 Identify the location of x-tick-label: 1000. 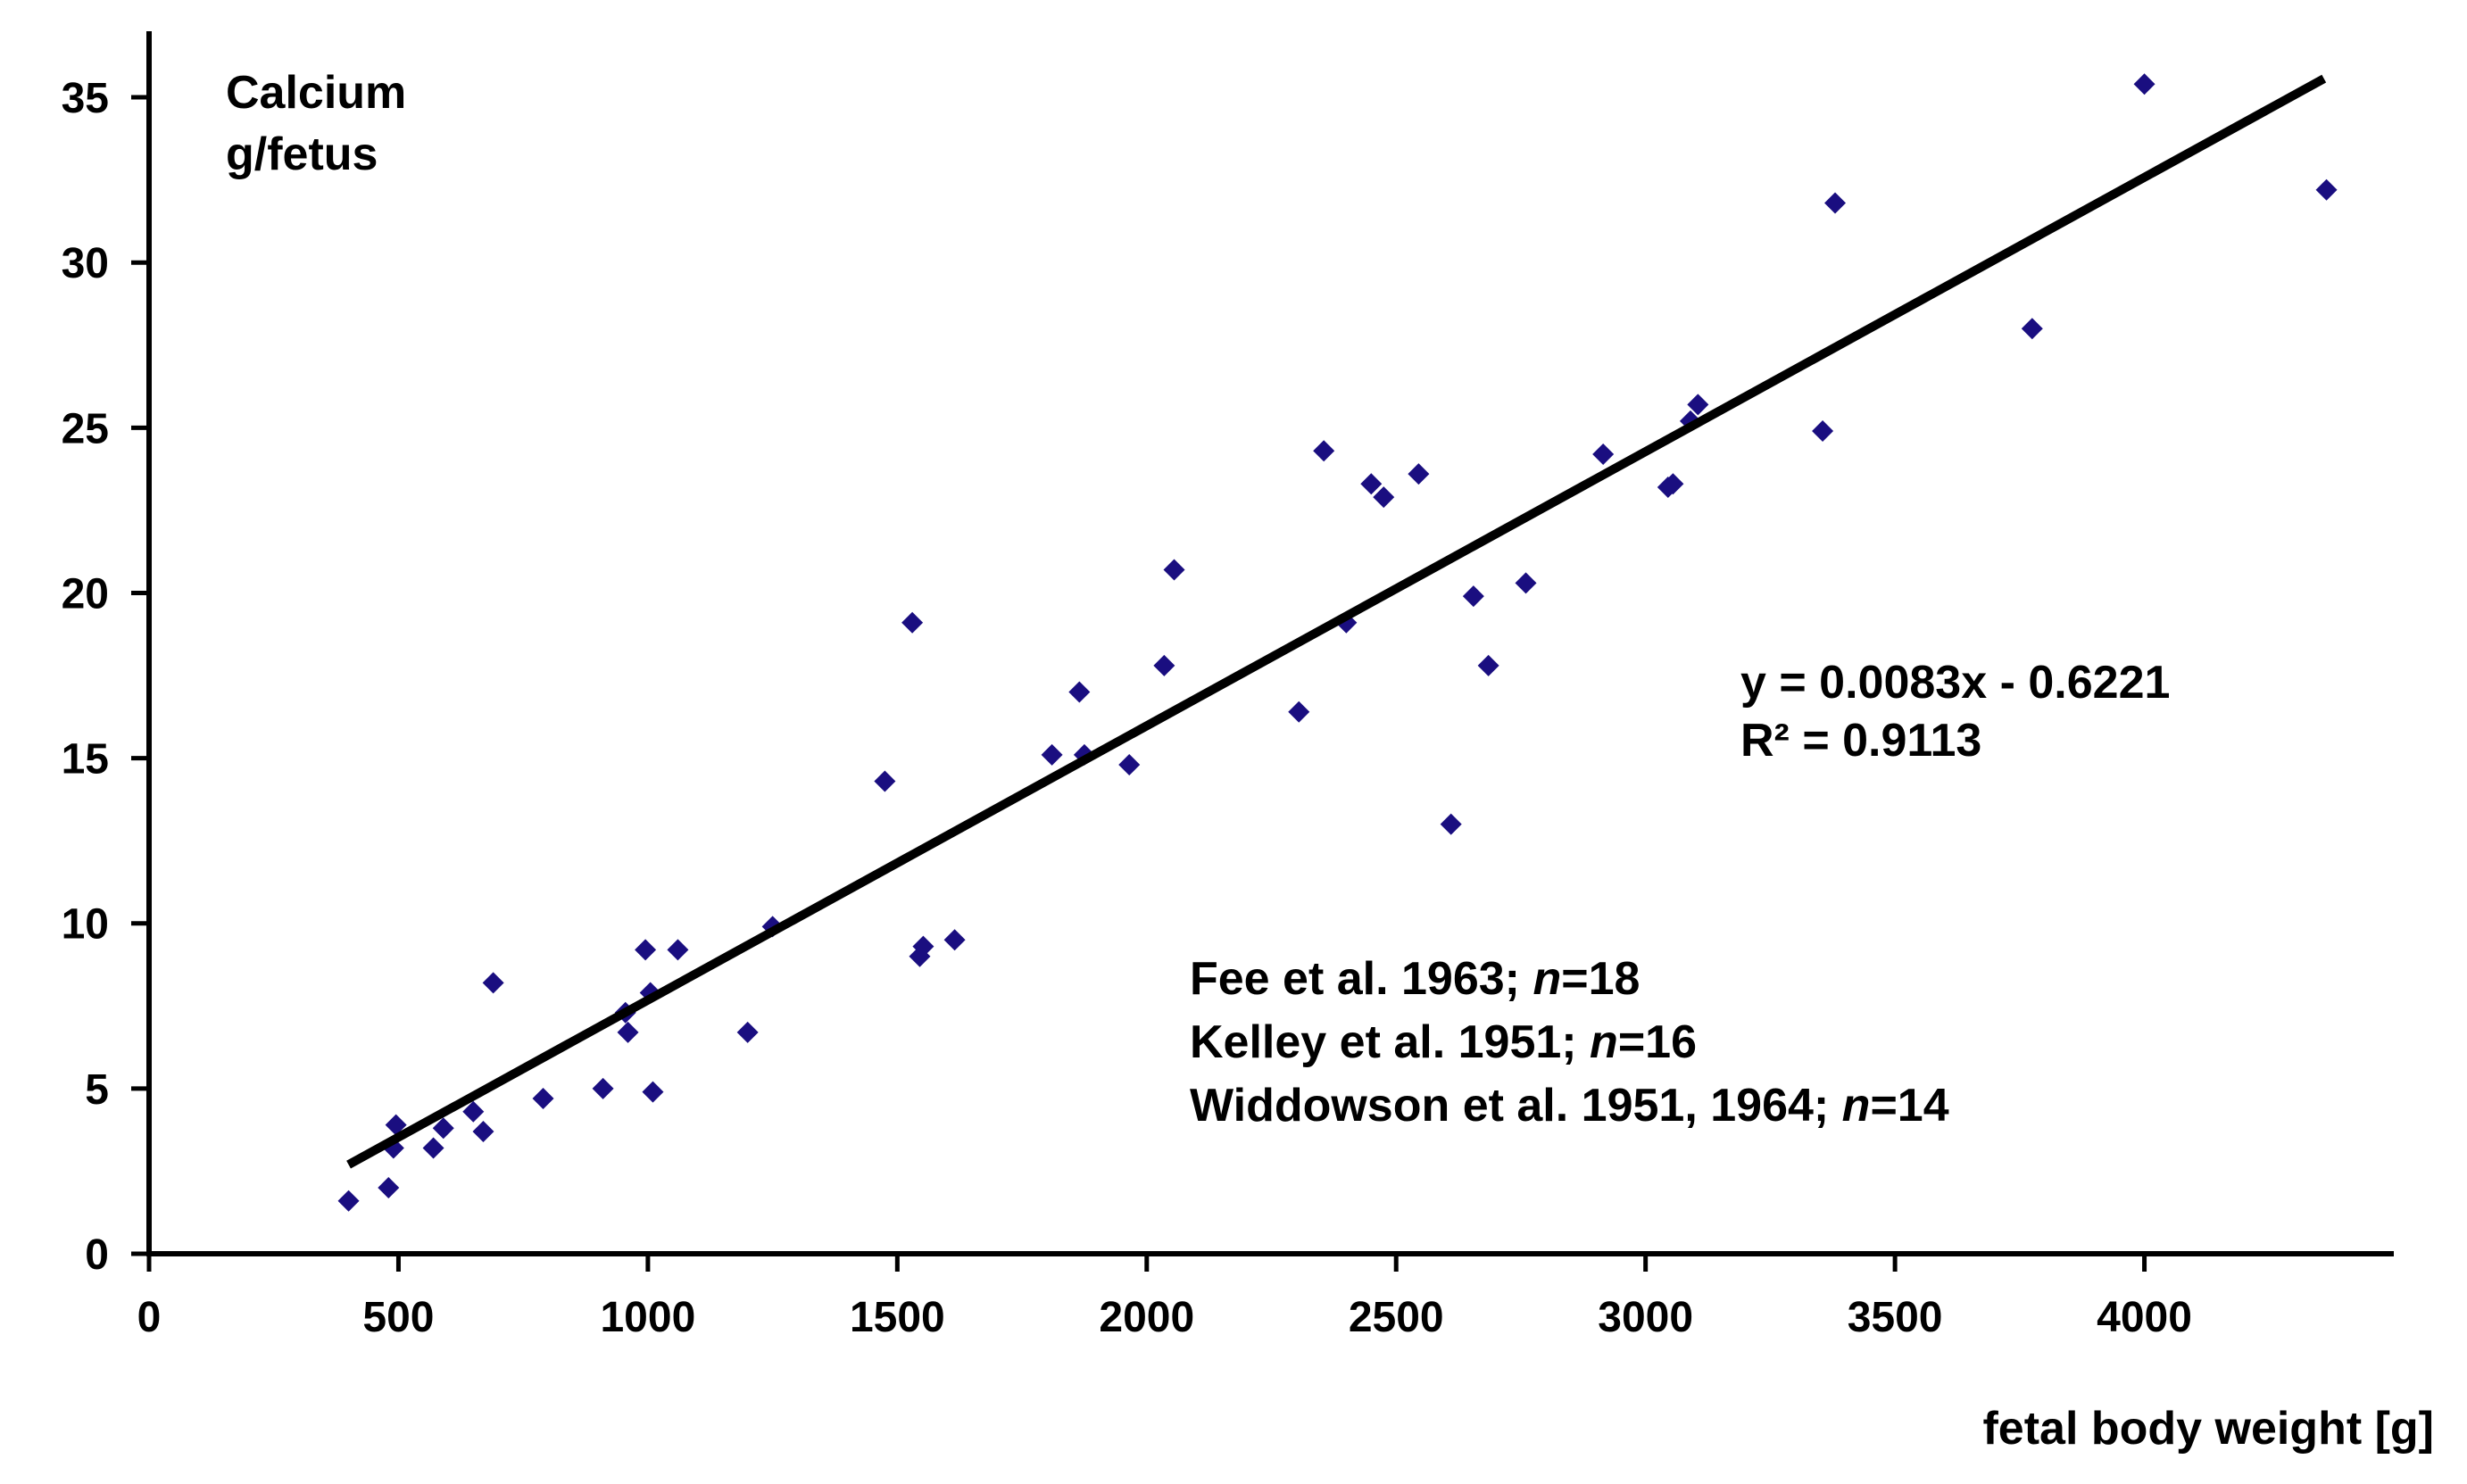
(647, 1317).